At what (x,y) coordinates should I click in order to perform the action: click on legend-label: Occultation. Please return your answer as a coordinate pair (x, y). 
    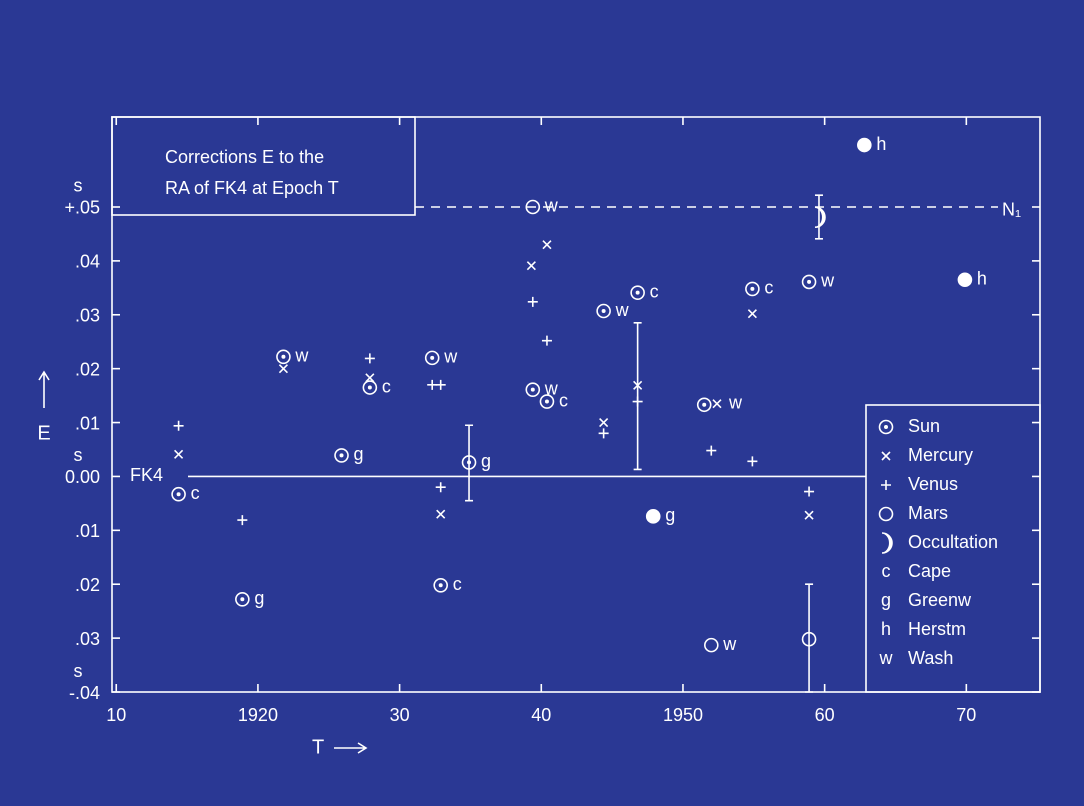
    Looking at the image, I should click on (953, 542).